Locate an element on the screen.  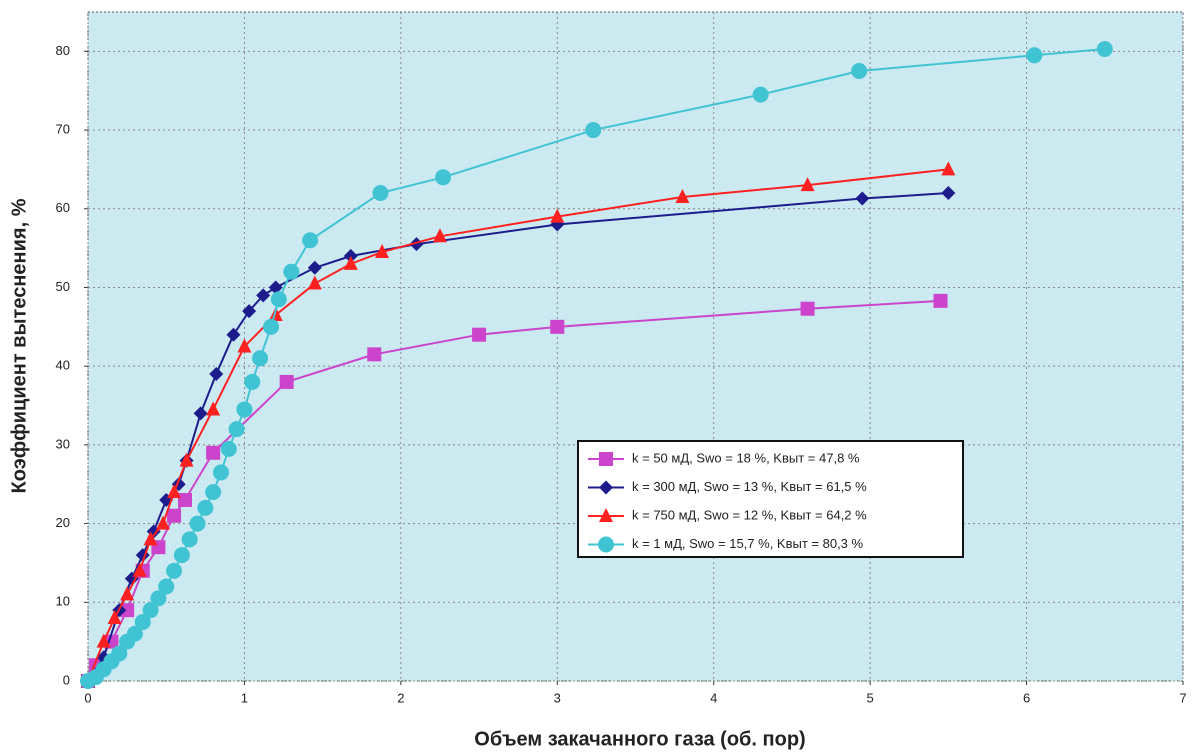
x-tick-label: 0 is located at coordinates (87, 697).